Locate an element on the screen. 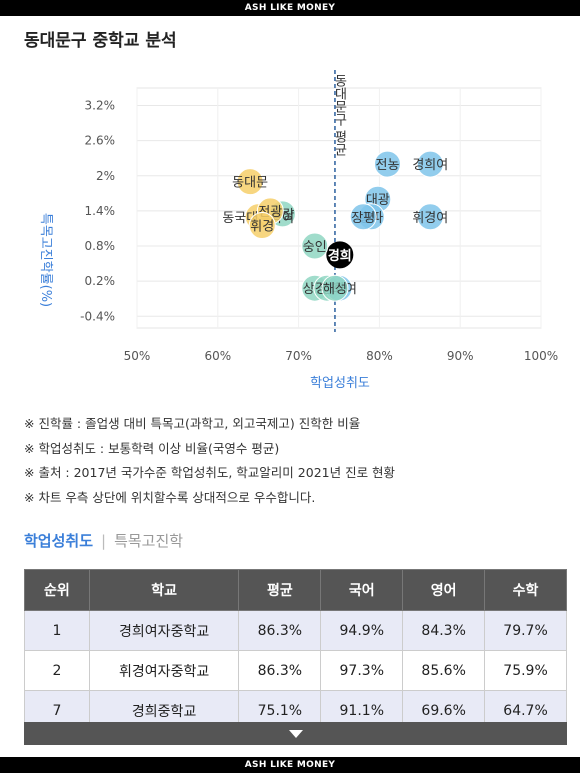 This screenshot has height=773, width=580. point-label: 경희여 is located at coordinates (430, 165).